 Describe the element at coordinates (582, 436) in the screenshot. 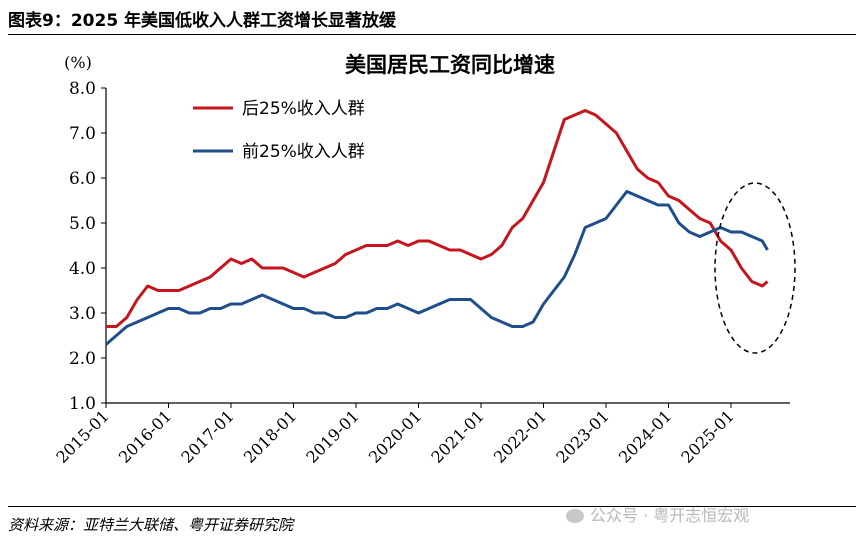

I see `x-tick-label: 2023-01` at that location.